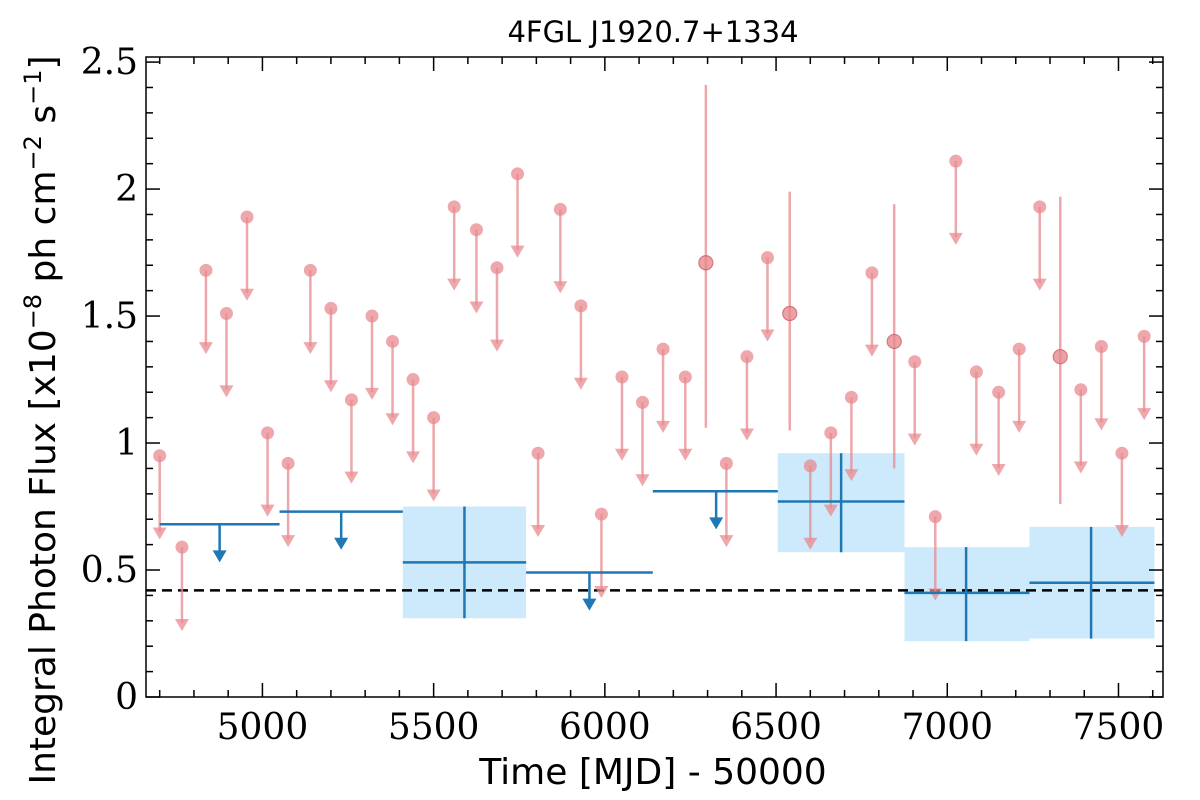 This screenshot has height=800, width=1200. What do you see at coordinates (43, 231) in the screenshot?
I see `y-title-text: ph cm` at bounding box center [43, 231].